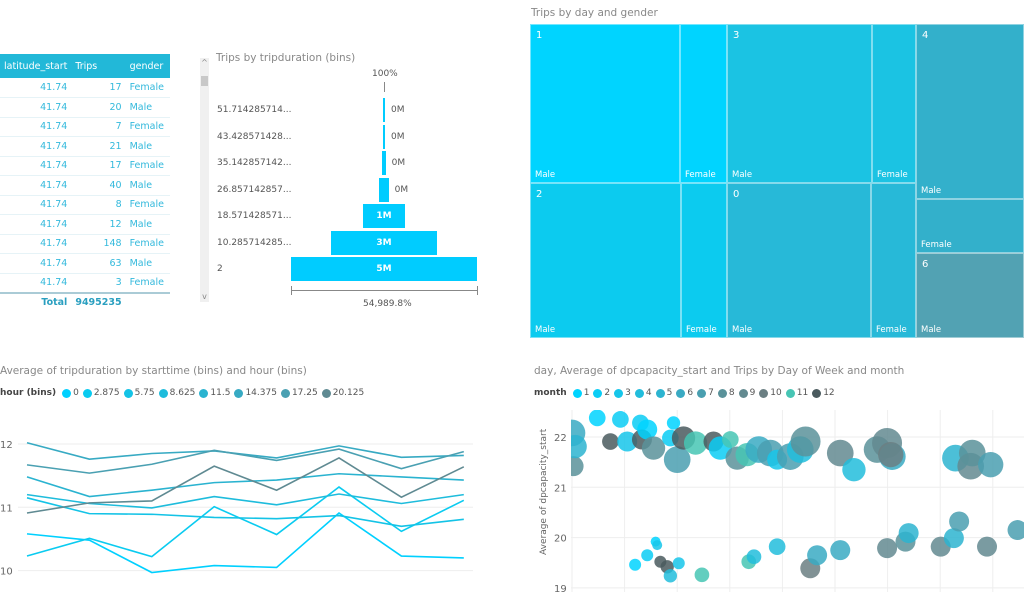  Describe the element at coordinates (799, 103) in the screenshot. I see `treemap-cell-male: 3 Male` at that location.